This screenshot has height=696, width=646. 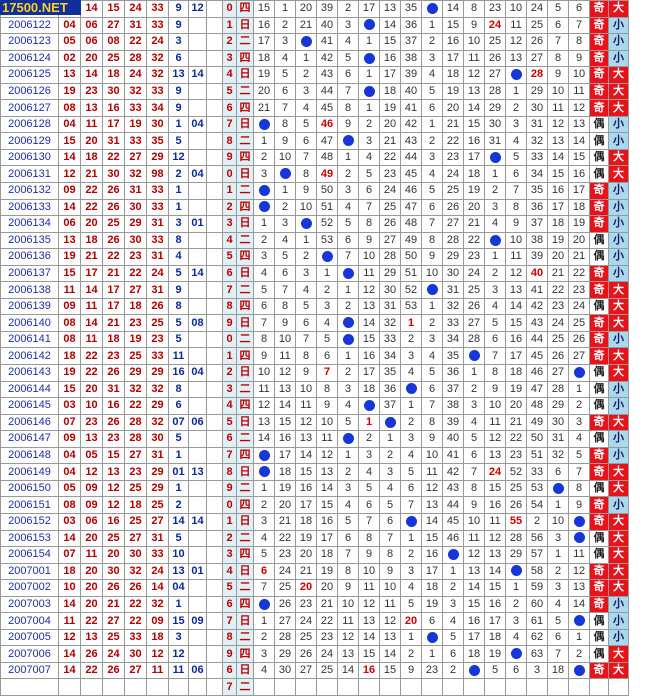 I want to click on gap-count-cell: 27, so click(x=285, y=621).